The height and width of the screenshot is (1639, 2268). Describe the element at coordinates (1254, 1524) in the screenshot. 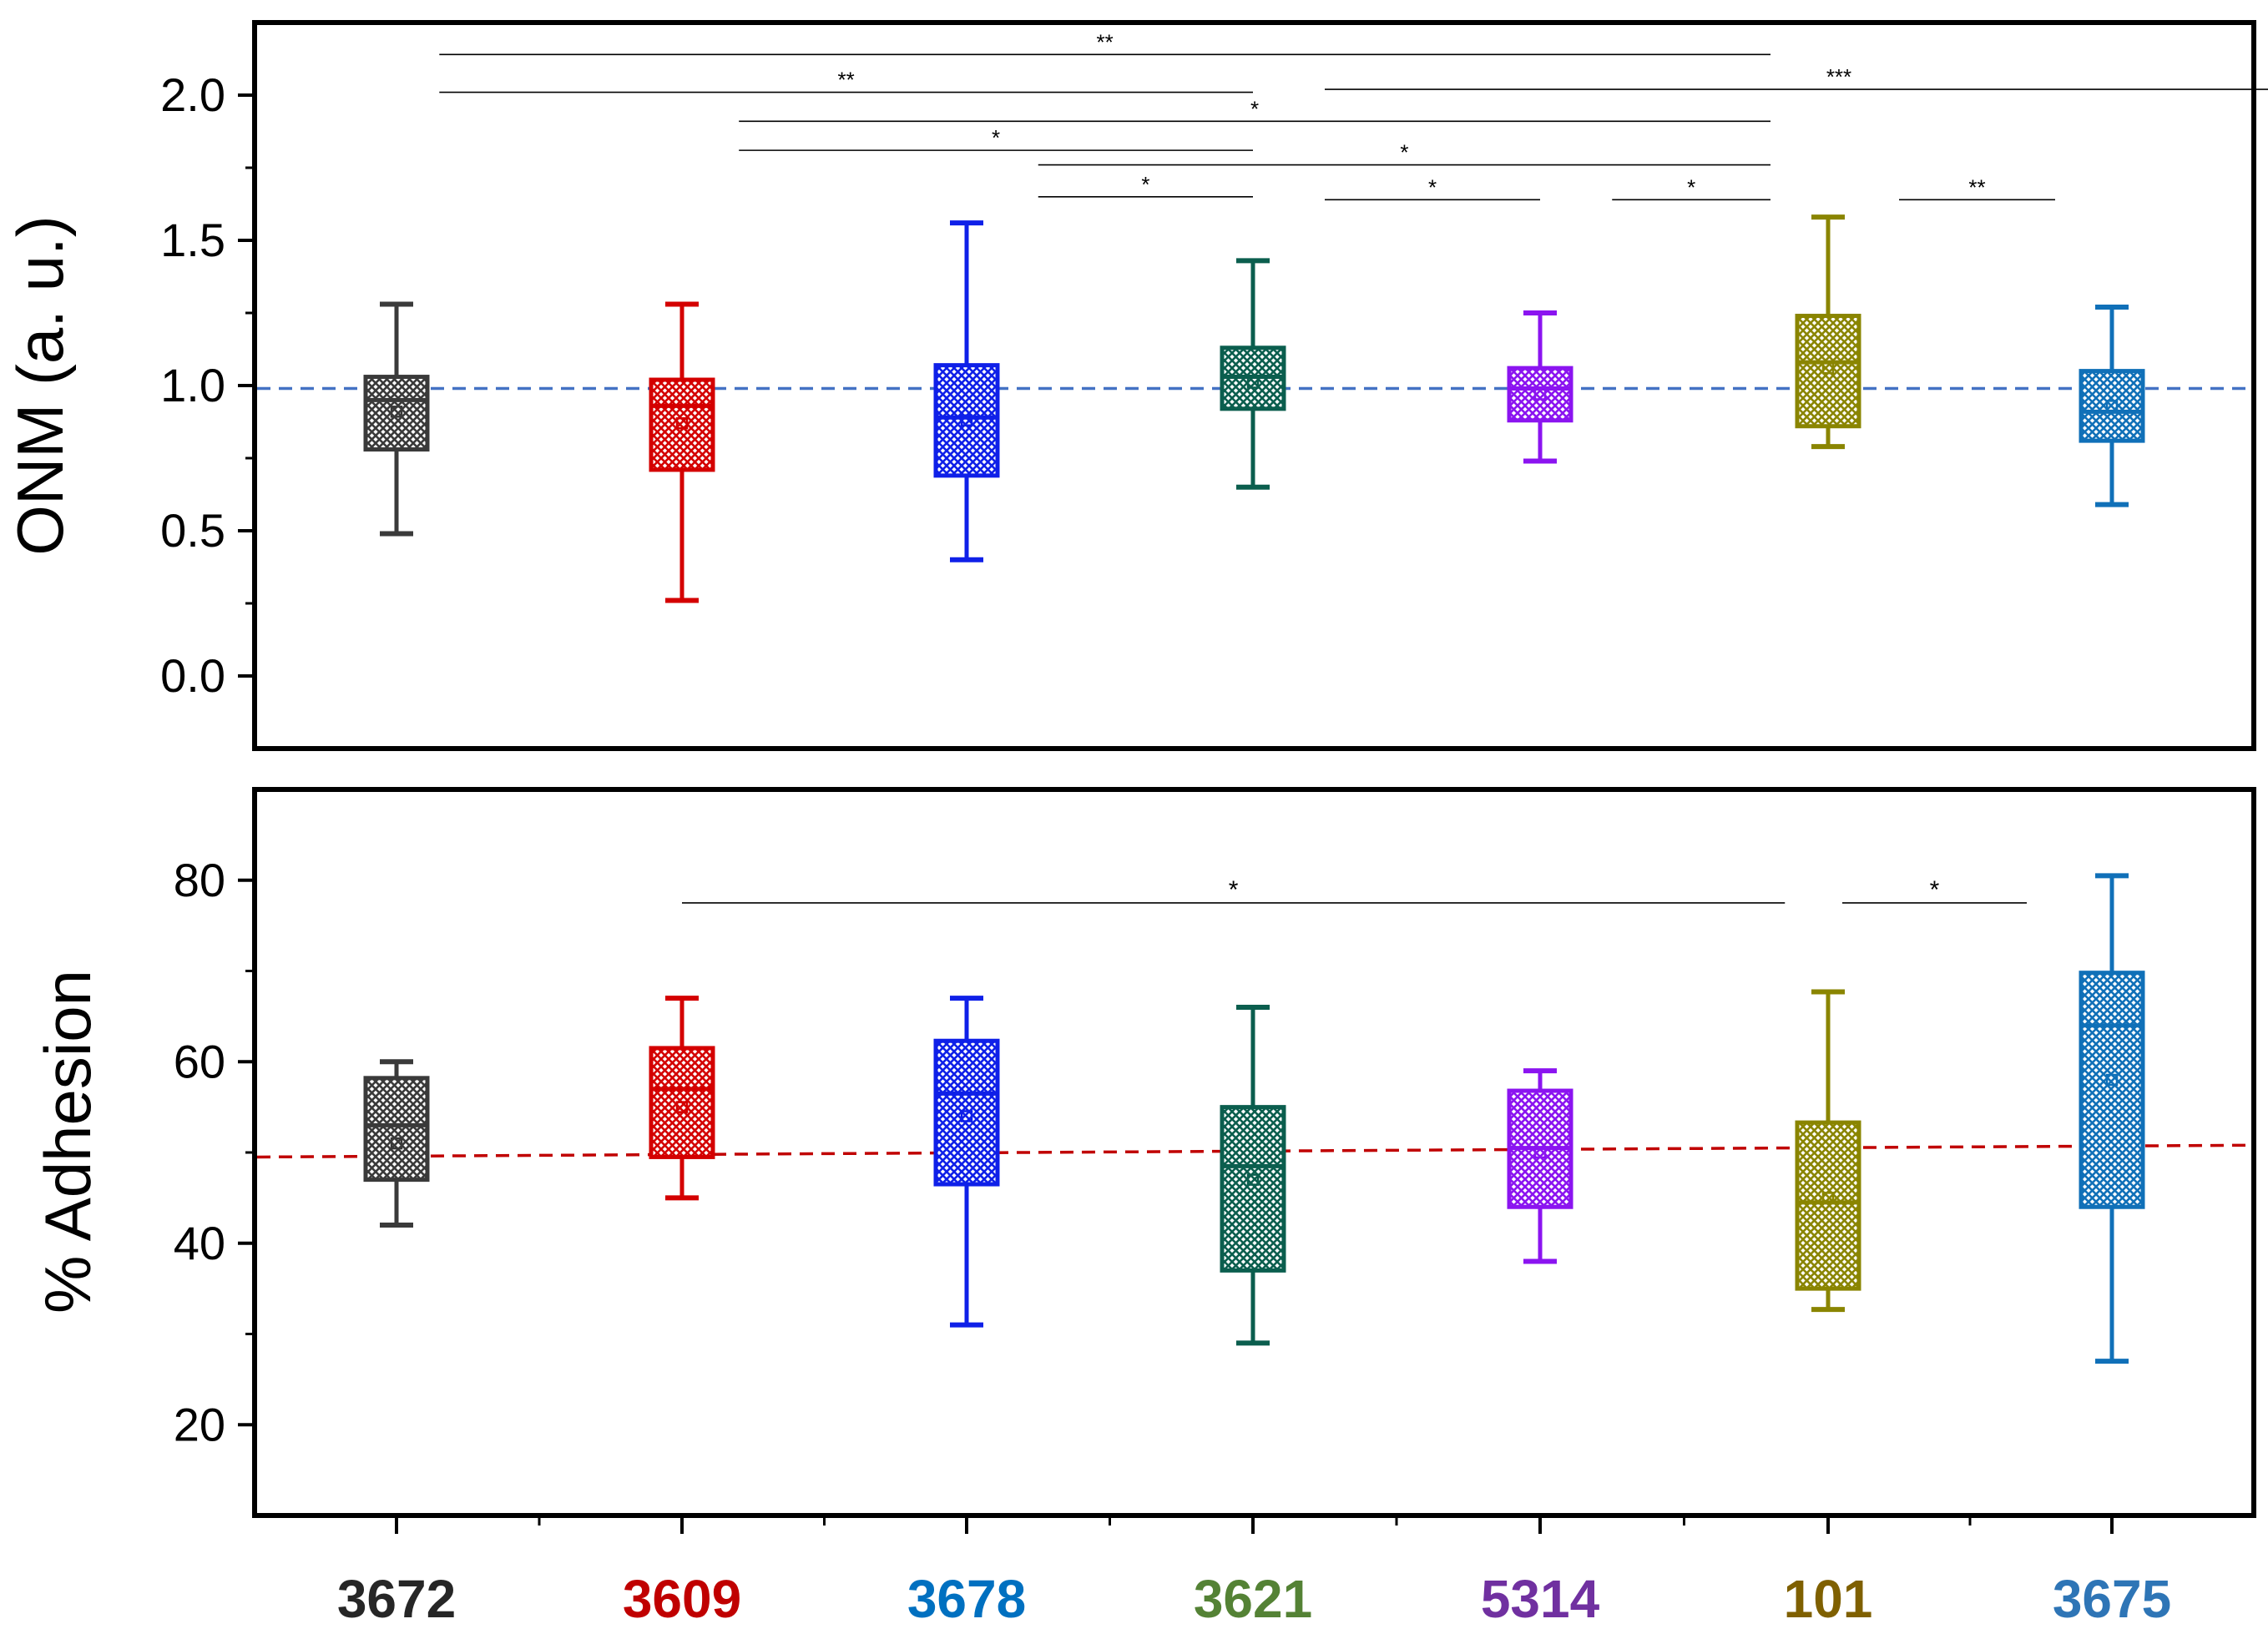

I see `x-ticks` at that location.